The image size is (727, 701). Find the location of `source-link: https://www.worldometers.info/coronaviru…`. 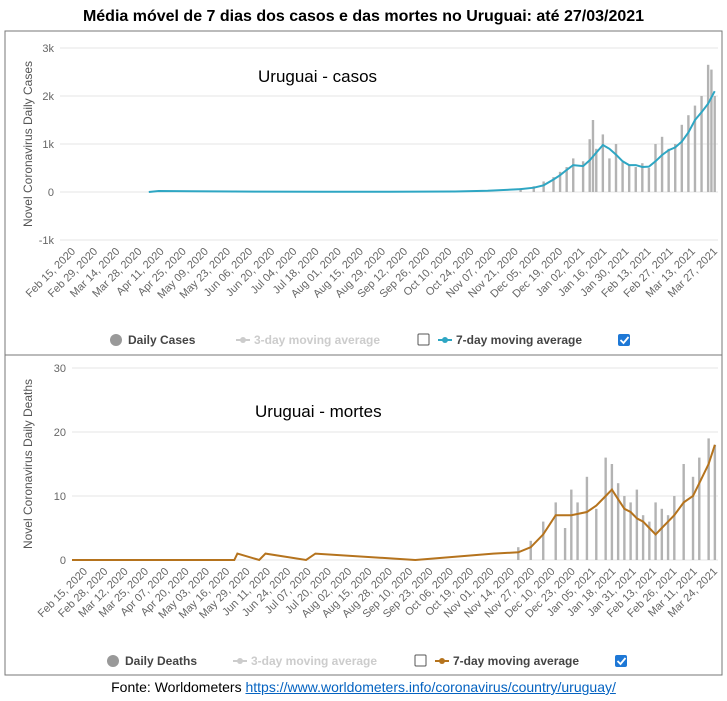

source-link: https://www.worldometers.info/coronaviru… is located at coordinates (430, 687).